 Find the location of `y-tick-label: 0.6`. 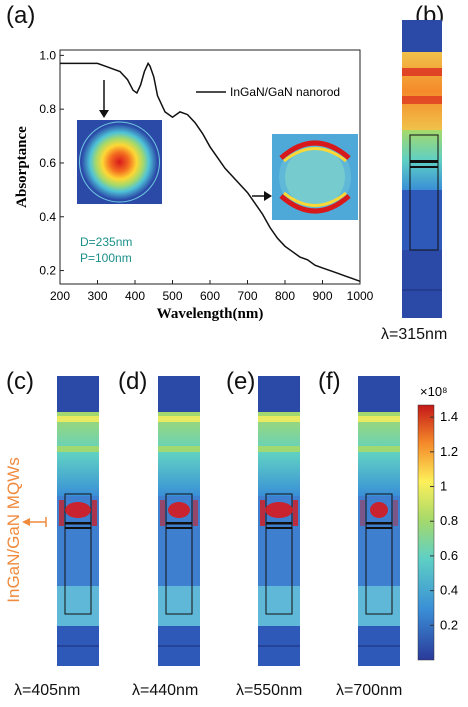

y-tick-label: 0.6 is located at coordinates (47, 163).